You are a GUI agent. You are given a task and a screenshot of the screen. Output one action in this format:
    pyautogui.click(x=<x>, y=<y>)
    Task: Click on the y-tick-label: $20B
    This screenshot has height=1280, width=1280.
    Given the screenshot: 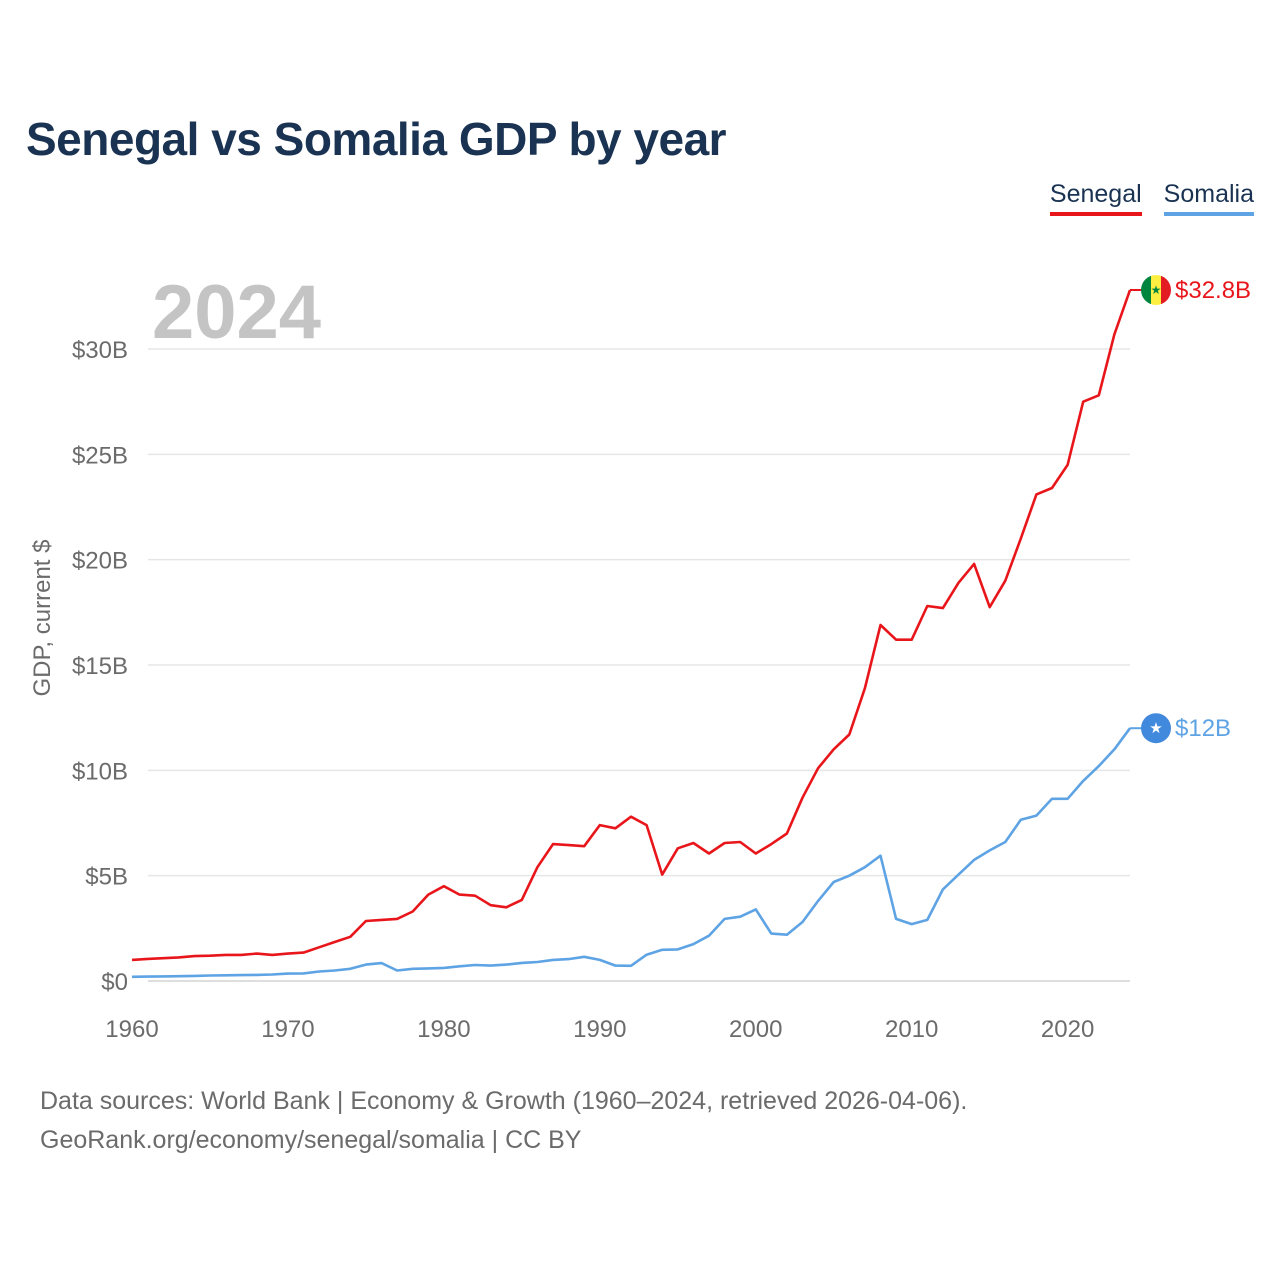 What is the action you would take?
    pyautogui.click(x=100, y=561)
    